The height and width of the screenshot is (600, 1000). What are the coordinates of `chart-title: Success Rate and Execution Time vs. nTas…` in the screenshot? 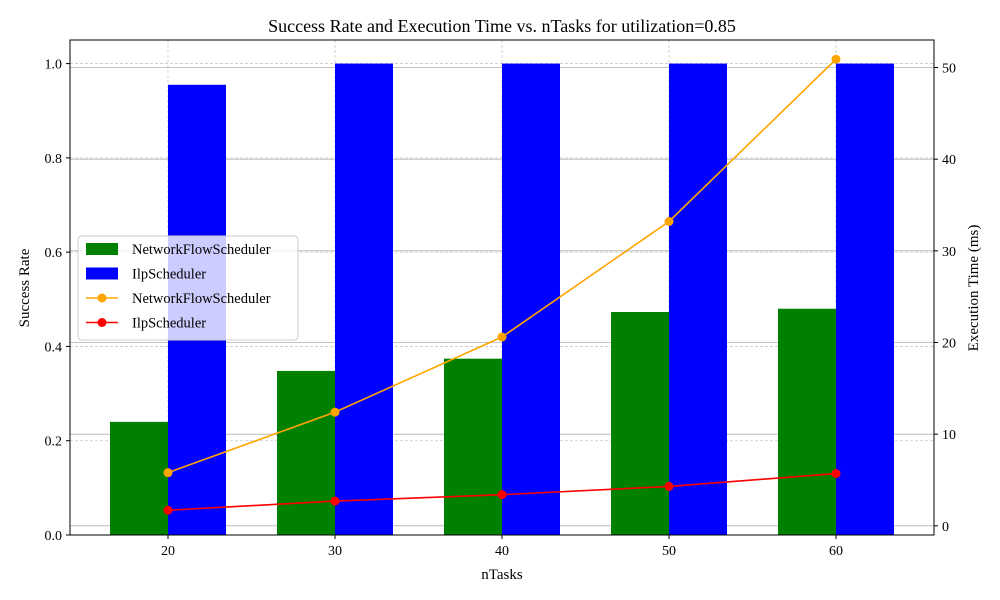 It's located at (502, 26).